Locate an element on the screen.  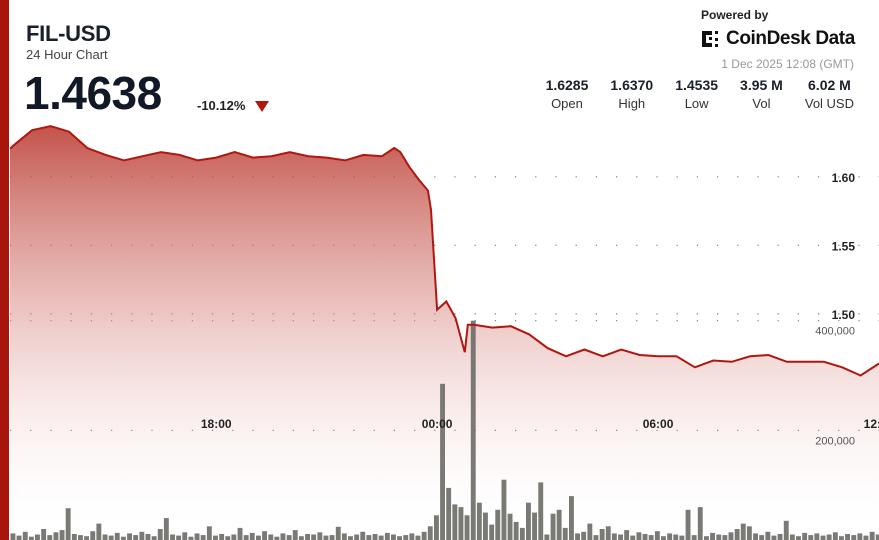
stat-value: 1.6370 is located at coordinates (632, 85).